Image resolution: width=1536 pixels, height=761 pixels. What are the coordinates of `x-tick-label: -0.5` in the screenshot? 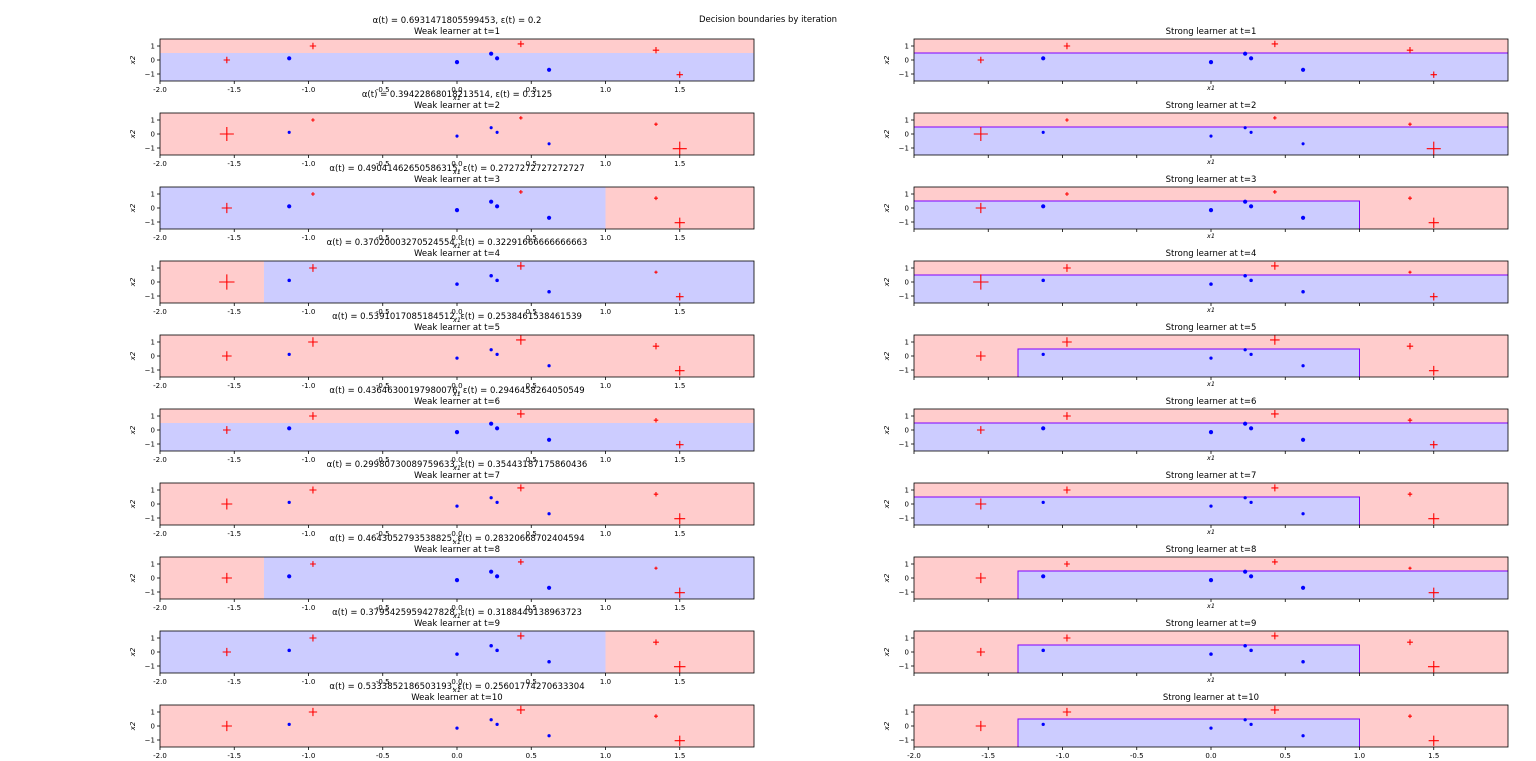 It's located at (383, 386).